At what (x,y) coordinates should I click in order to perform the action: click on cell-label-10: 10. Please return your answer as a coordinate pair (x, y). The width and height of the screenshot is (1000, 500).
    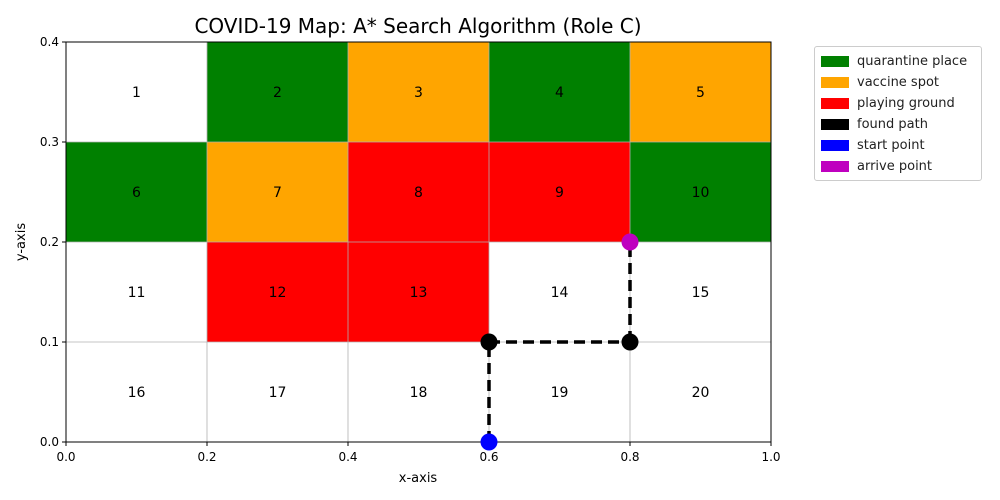
    Looking at the image, I should click on (701, 193).